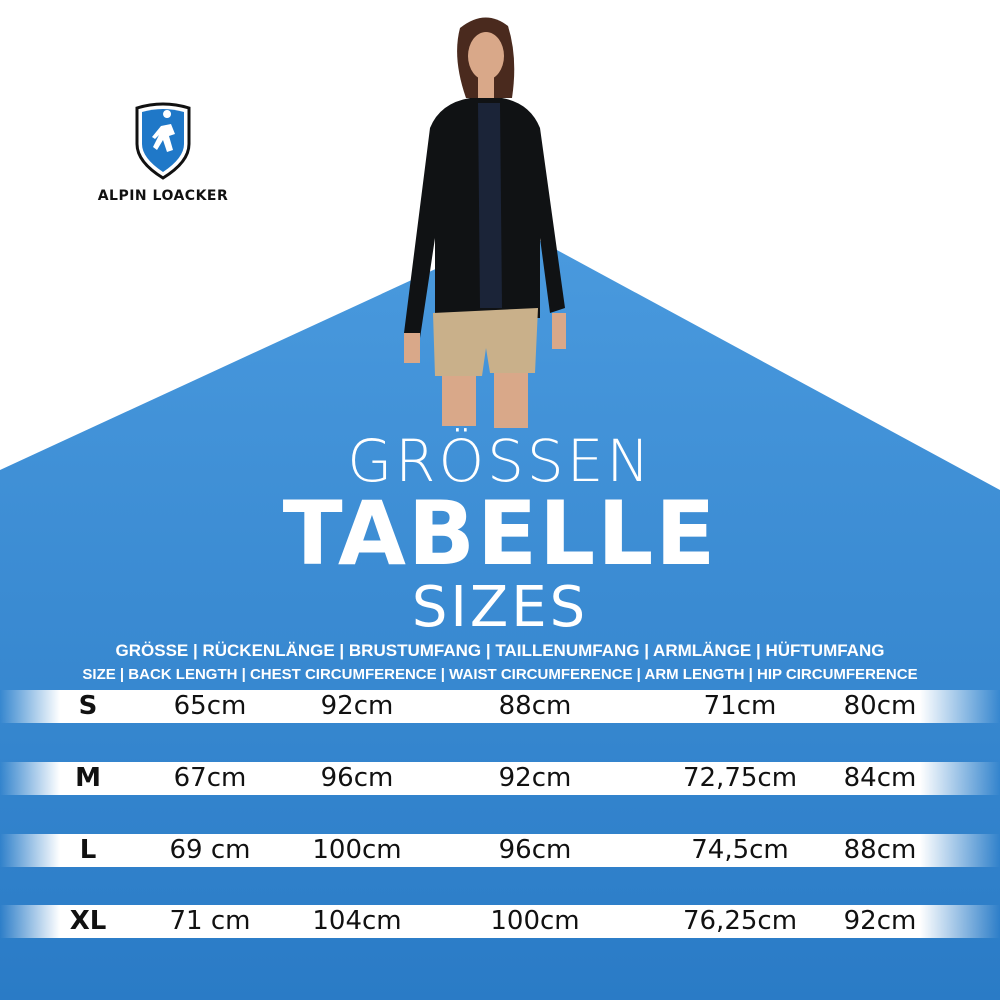 This screenshot has height=1000, width=1000. What do you see at coordinates (740, 778) in the screenshot?
I see `cell-arm: 72,75cm` at bounding box center [740, 778].